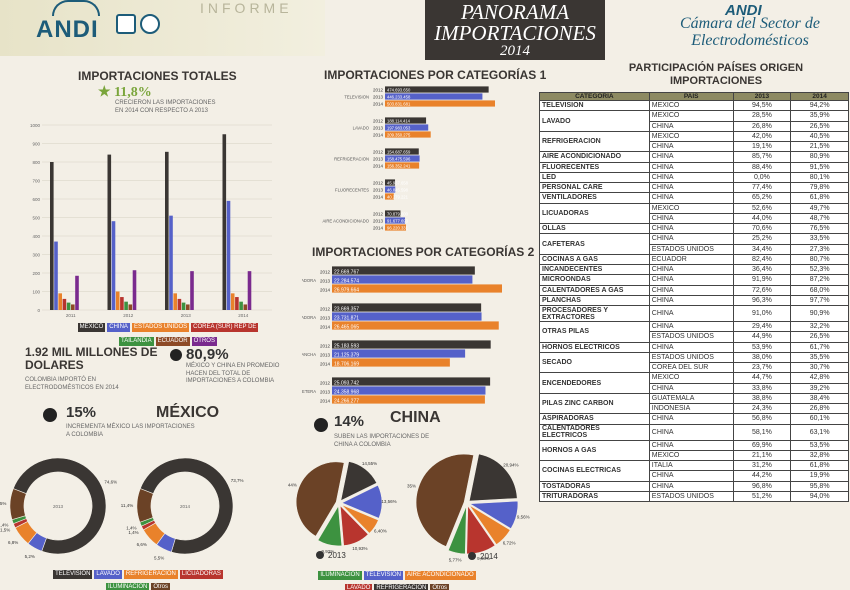 The height and width of the screenshot is (590, 850). Describe the element at coordinates (224, 222) in the screenshot. I see `bar-mexico` at that location.